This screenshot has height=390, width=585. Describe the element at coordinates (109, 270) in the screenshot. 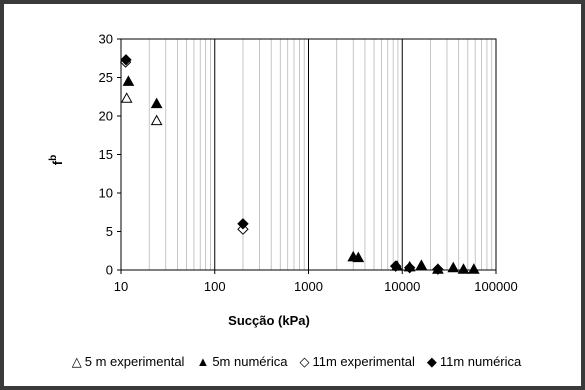

I see `y-tick-label: 0` at that location.